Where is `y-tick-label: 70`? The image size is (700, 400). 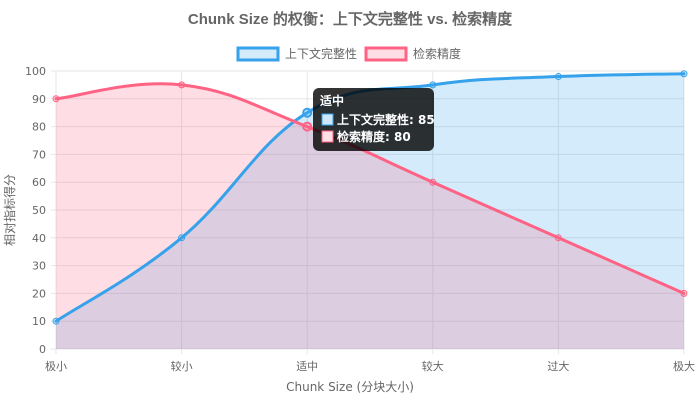 y-tick-label: 70 is located at coordinates (39, 154).